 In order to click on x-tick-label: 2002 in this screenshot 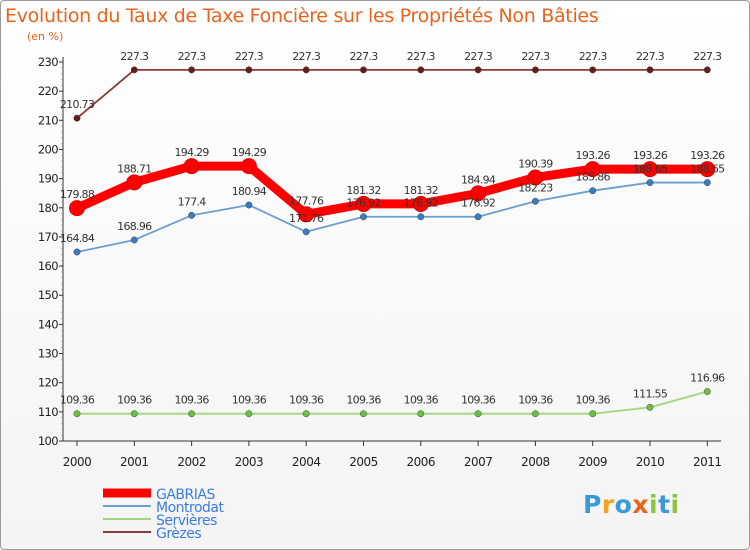, I will do `click(191, 462)`.